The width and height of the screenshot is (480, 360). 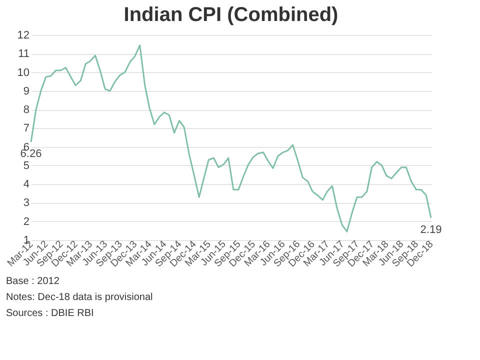 What do you see at coordinates (23, 36) in the screenshot?
I see `y-tick-label: 12` at bounding box center [23, 36].